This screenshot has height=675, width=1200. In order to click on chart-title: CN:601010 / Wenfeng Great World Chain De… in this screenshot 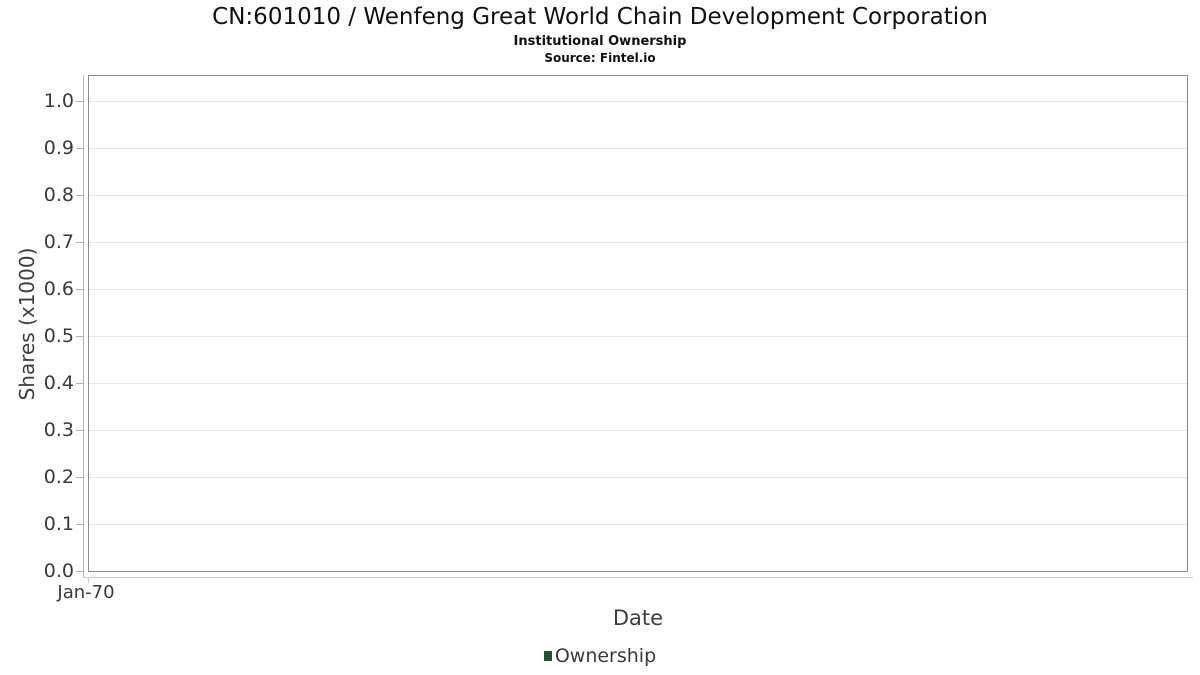, I will do `click(600, 17)`.